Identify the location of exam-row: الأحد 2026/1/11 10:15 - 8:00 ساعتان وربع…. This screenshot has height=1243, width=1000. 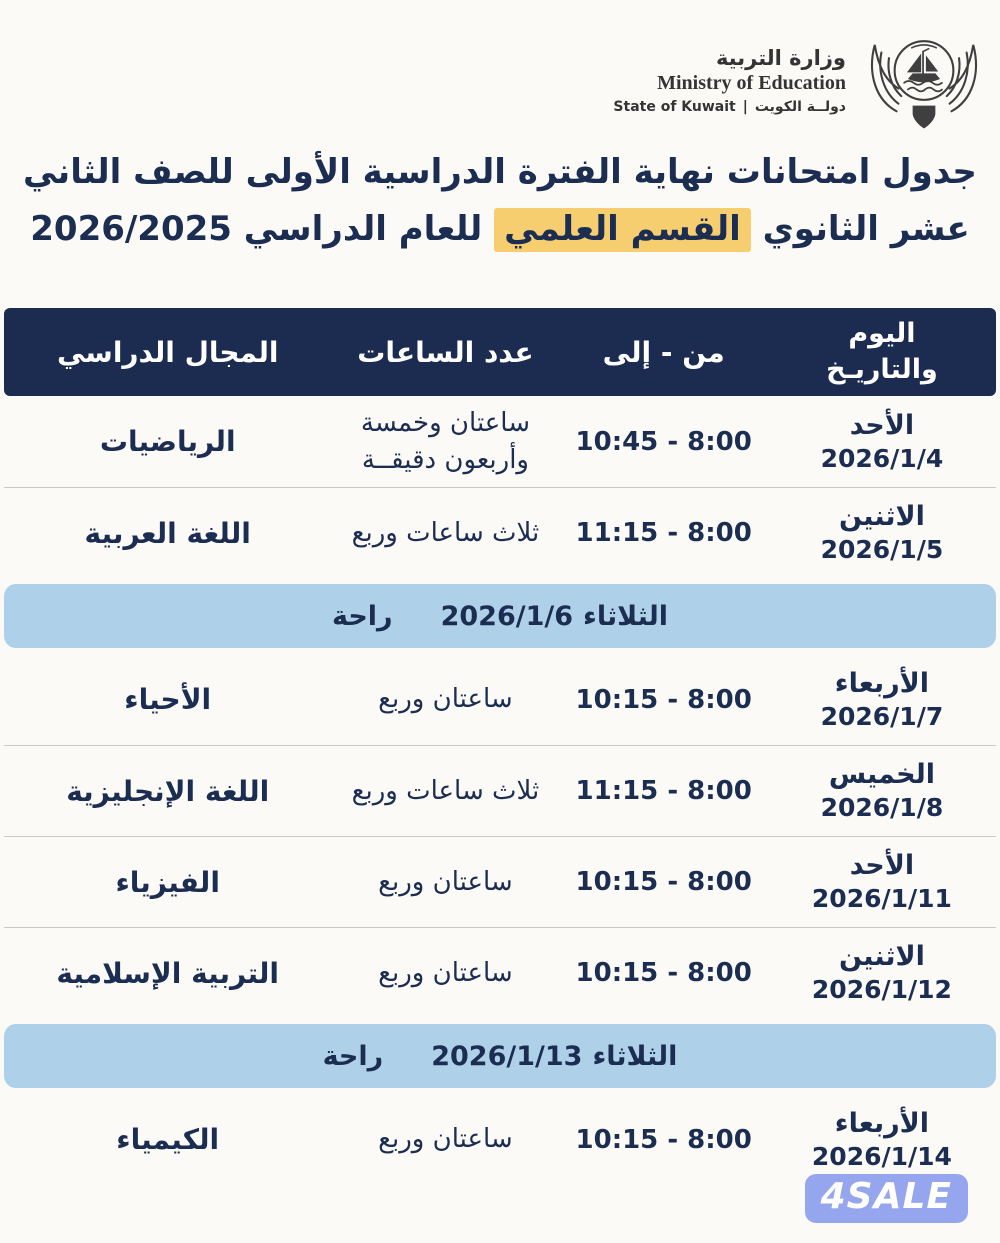
(500, 881).